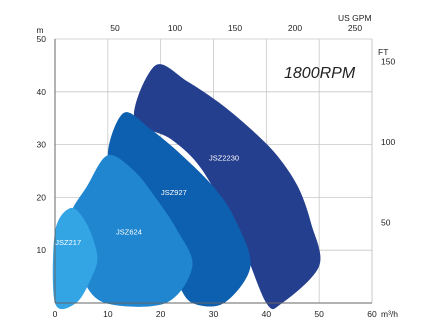 This screenshot has width=430, height=320. I want to click on y-tick-label: 40, so click(42, 92).